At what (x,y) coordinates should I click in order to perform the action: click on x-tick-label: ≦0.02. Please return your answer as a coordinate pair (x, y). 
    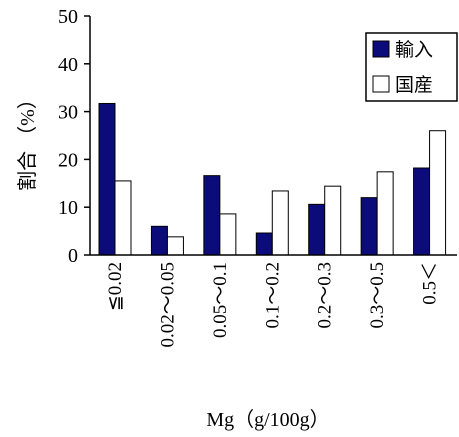
    Looking at the image, I should click on (115, 286).